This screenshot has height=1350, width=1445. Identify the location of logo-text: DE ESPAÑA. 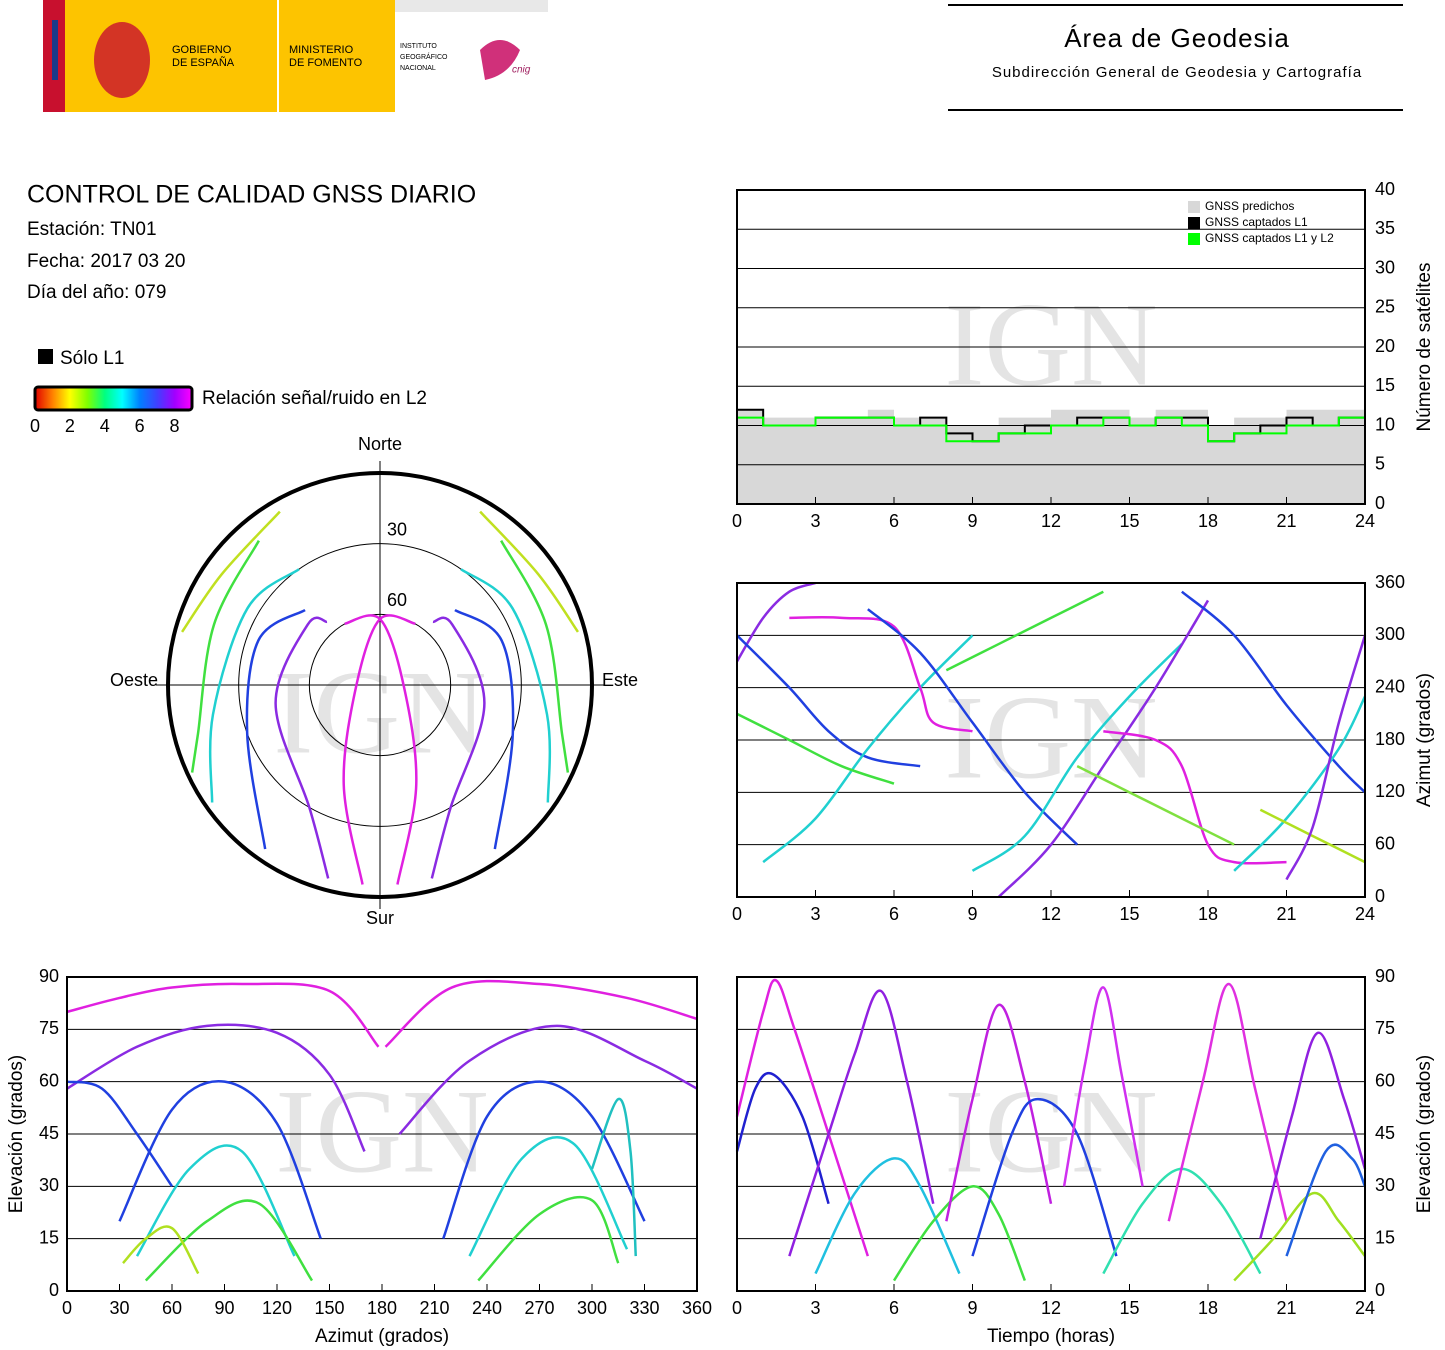
(203, 62).